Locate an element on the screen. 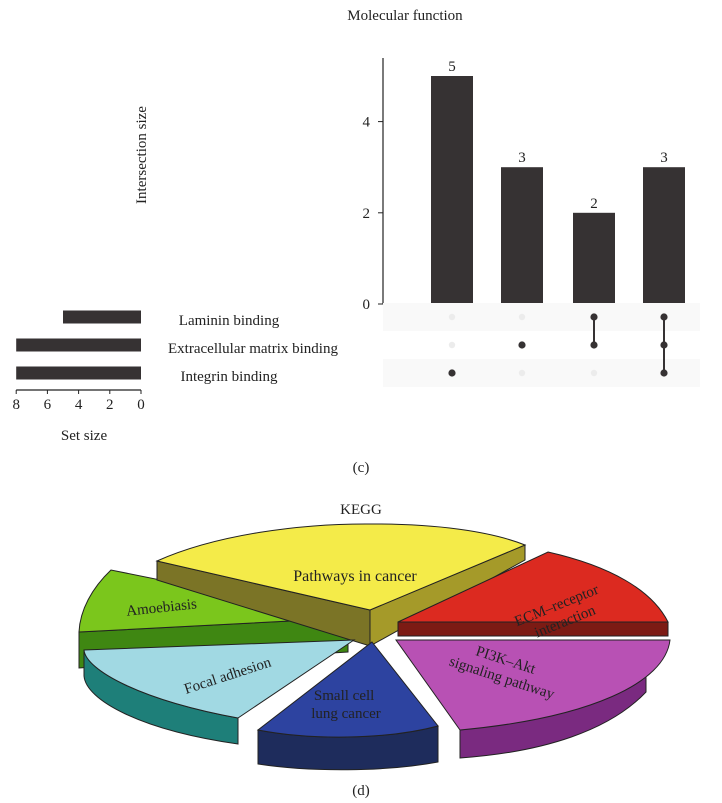  bar-value-label: 2 is located at coordinates (594, 204).